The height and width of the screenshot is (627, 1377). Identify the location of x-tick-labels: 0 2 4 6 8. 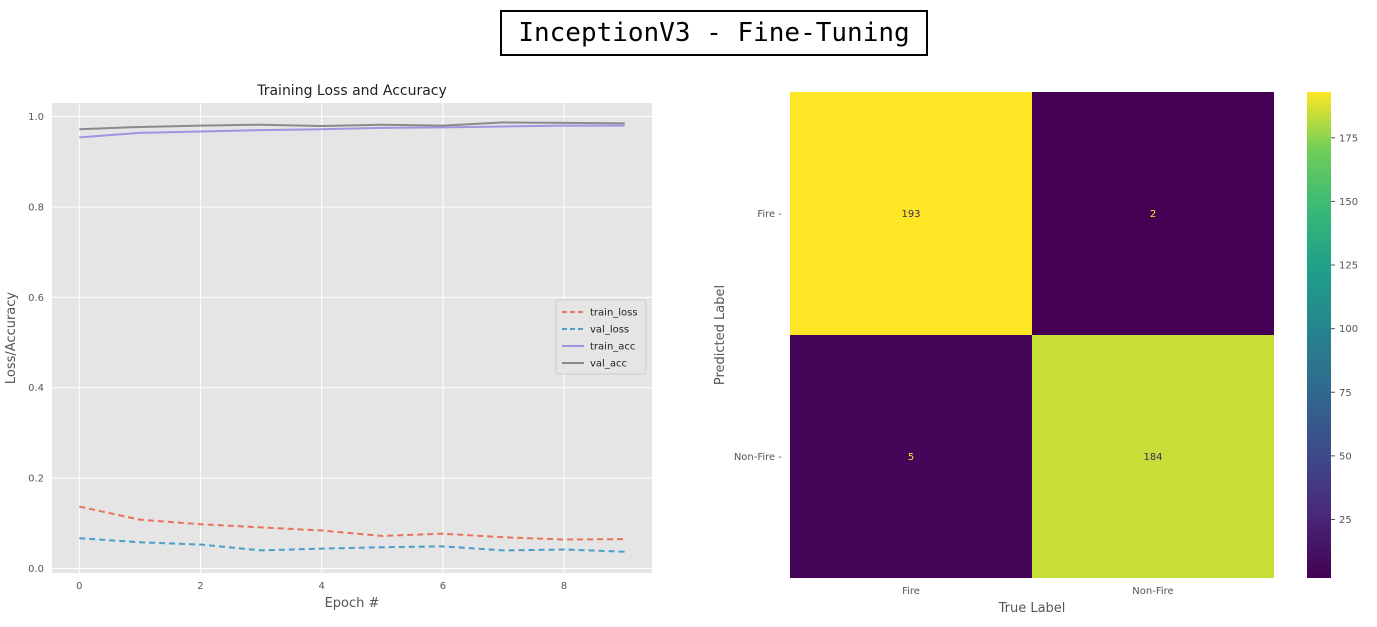
(321, 586).